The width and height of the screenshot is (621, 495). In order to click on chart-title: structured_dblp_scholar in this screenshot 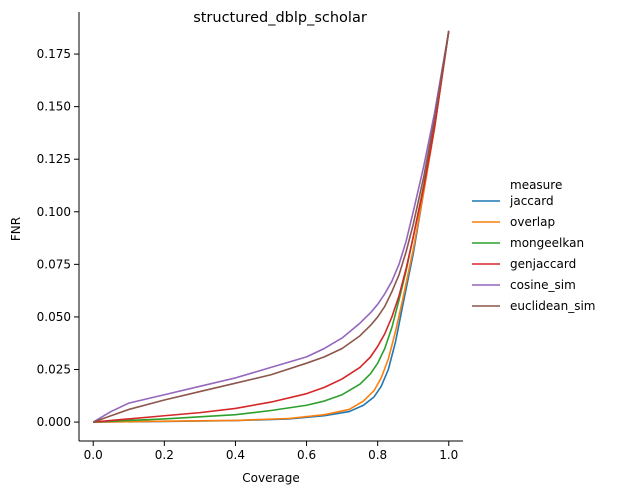, I will do `click(280, 18)`.